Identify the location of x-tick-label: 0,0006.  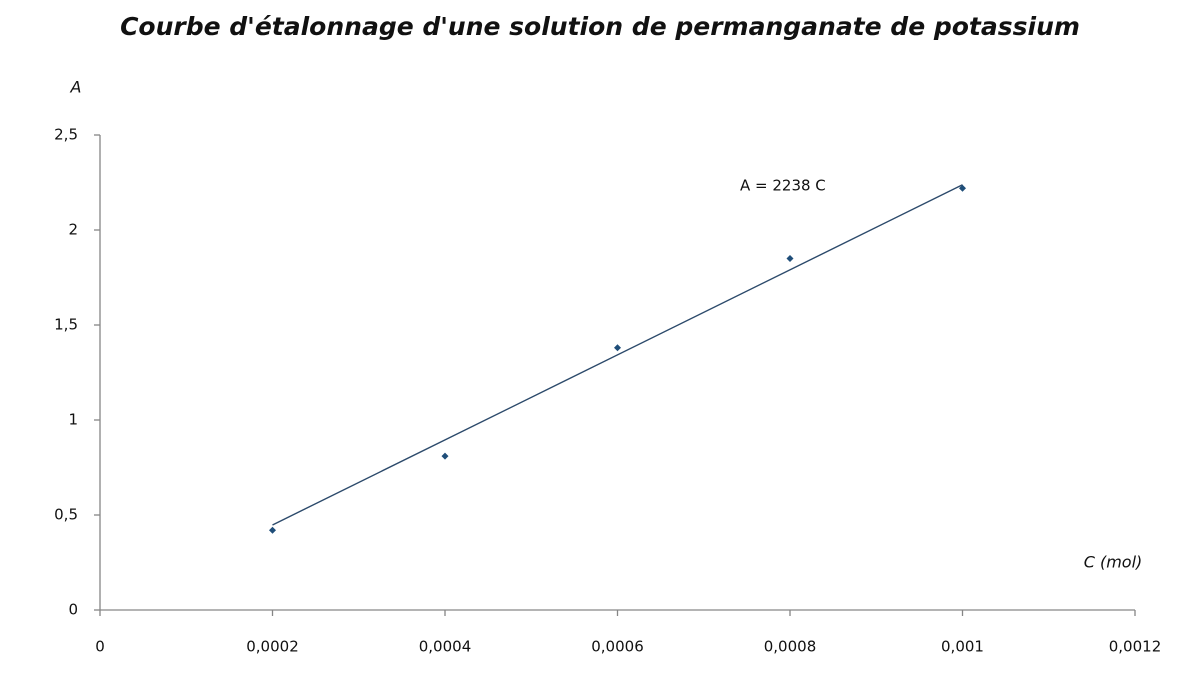
(617, 647).